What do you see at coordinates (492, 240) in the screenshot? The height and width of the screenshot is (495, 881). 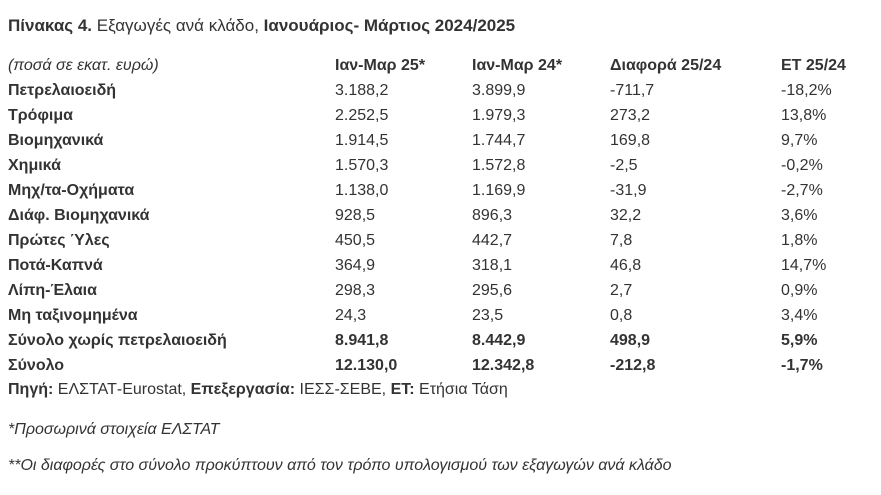 I see `table-cell: 442,7` at bounding box center [492, 240].